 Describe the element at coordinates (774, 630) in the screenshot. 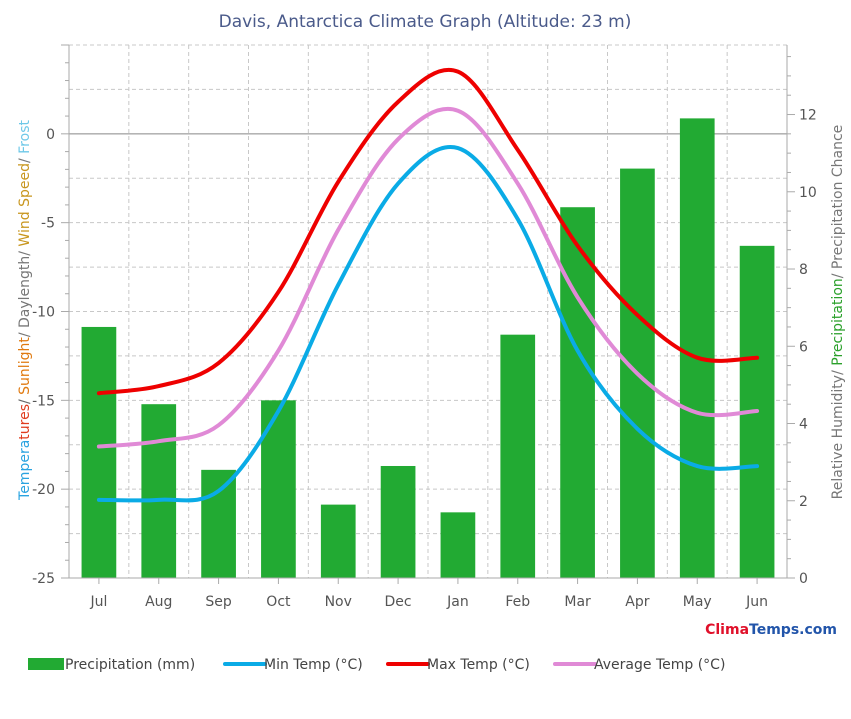

I see `brand-part-2: Temps` at that location.